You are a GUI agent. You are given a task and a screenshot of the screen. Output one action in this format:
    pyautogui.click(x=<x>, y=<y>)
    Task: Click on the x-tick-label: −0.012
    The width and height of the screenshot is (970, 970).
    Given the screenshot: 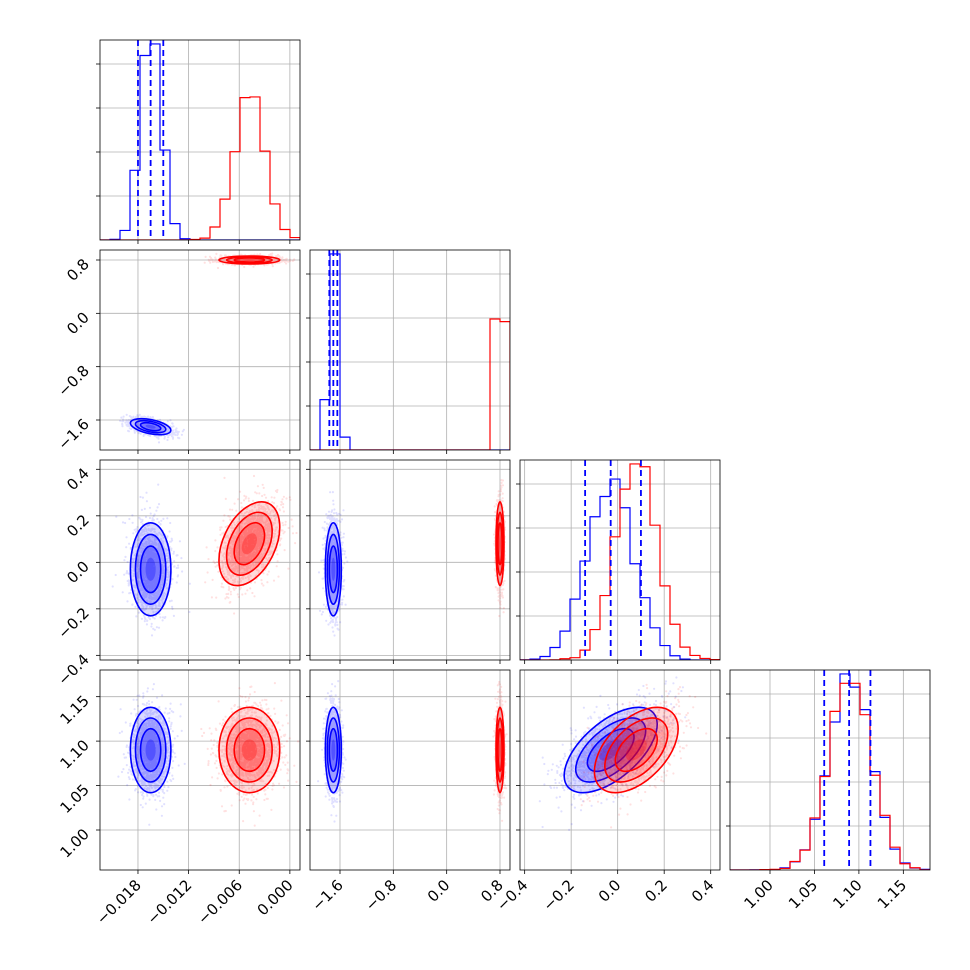 What is the action you would take?
    pyautogui.click(x=169, y=902)
    